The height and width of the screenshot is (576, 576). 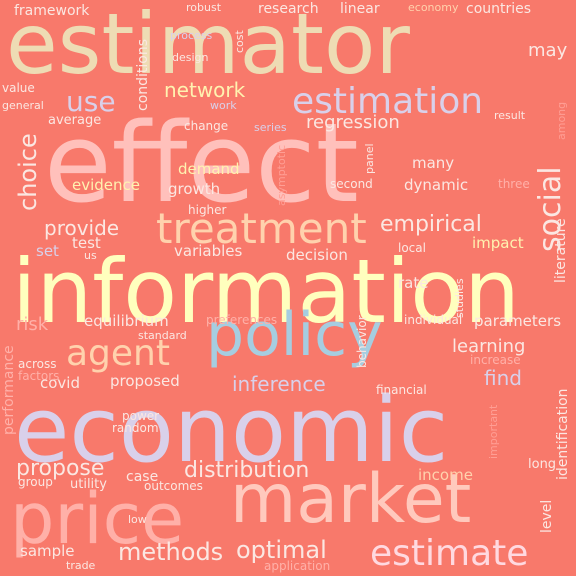 What do you see at coordinates (32, 324) in the screenshot?
I see `word-risk: risk` at bounding box center [32, 324].